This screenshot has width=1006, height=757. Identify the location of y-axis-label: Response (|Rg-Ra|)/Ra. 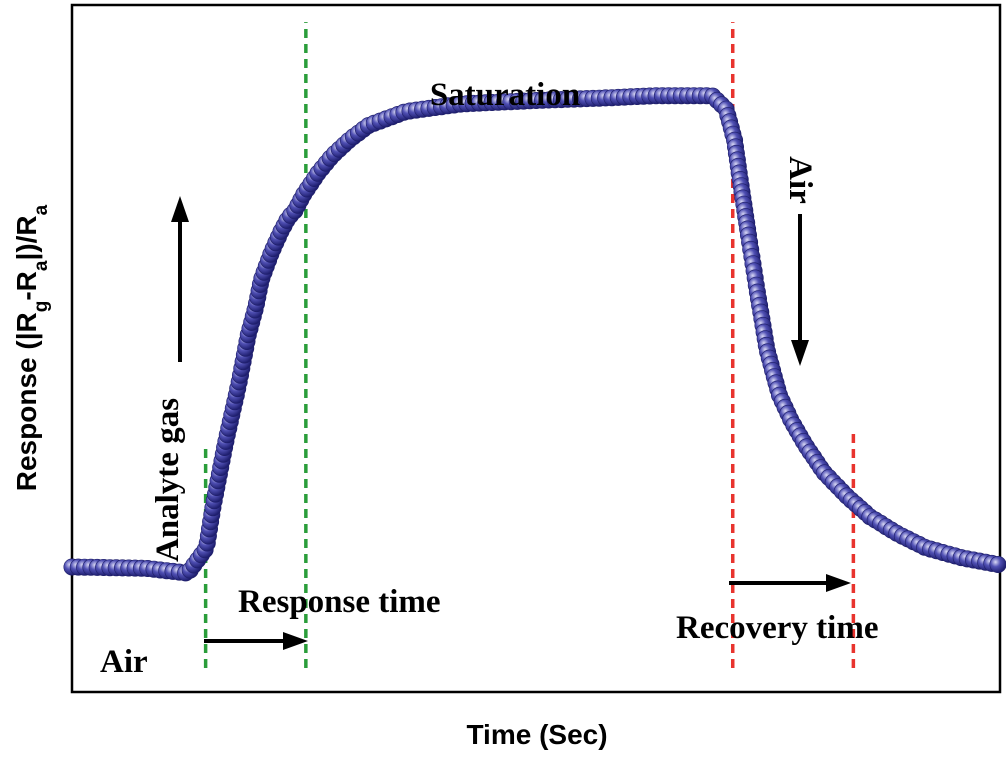
(31, 347).